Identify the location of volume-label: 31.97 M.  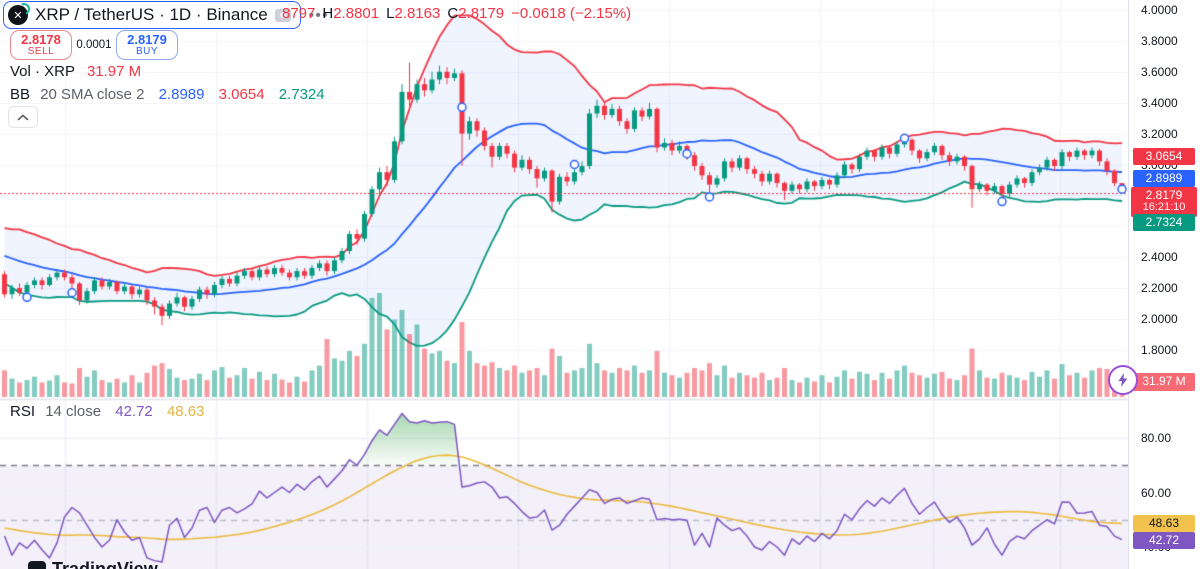
(1164, 382).